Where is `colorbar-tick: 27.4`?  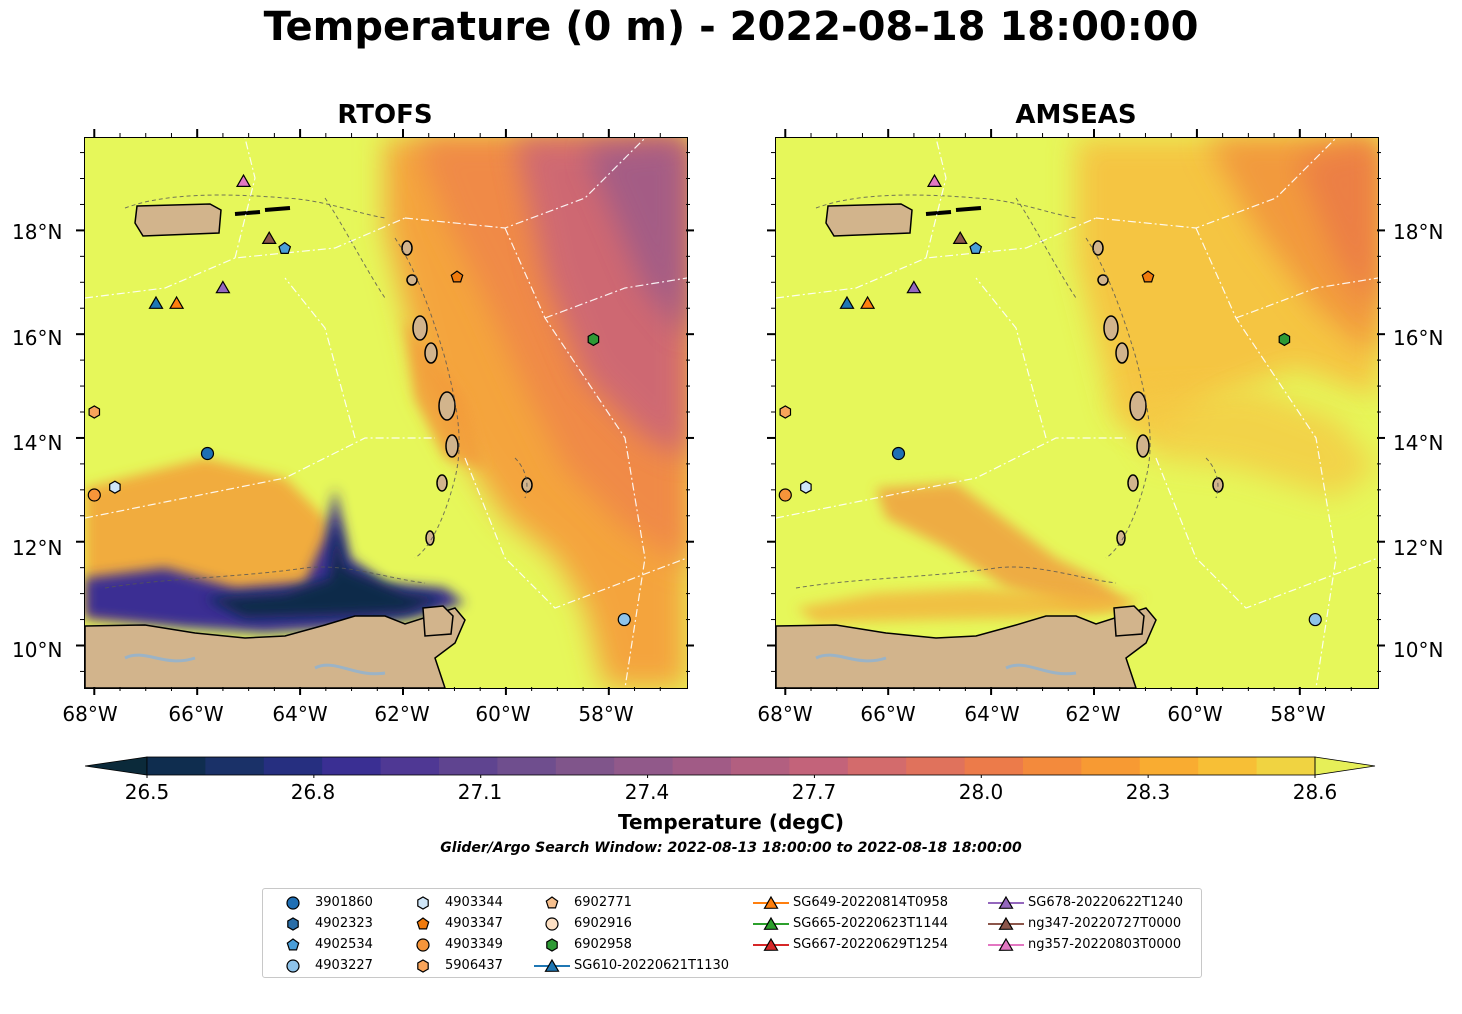
colorbar-tick: 27.4 is located at coordinates (647, 792).